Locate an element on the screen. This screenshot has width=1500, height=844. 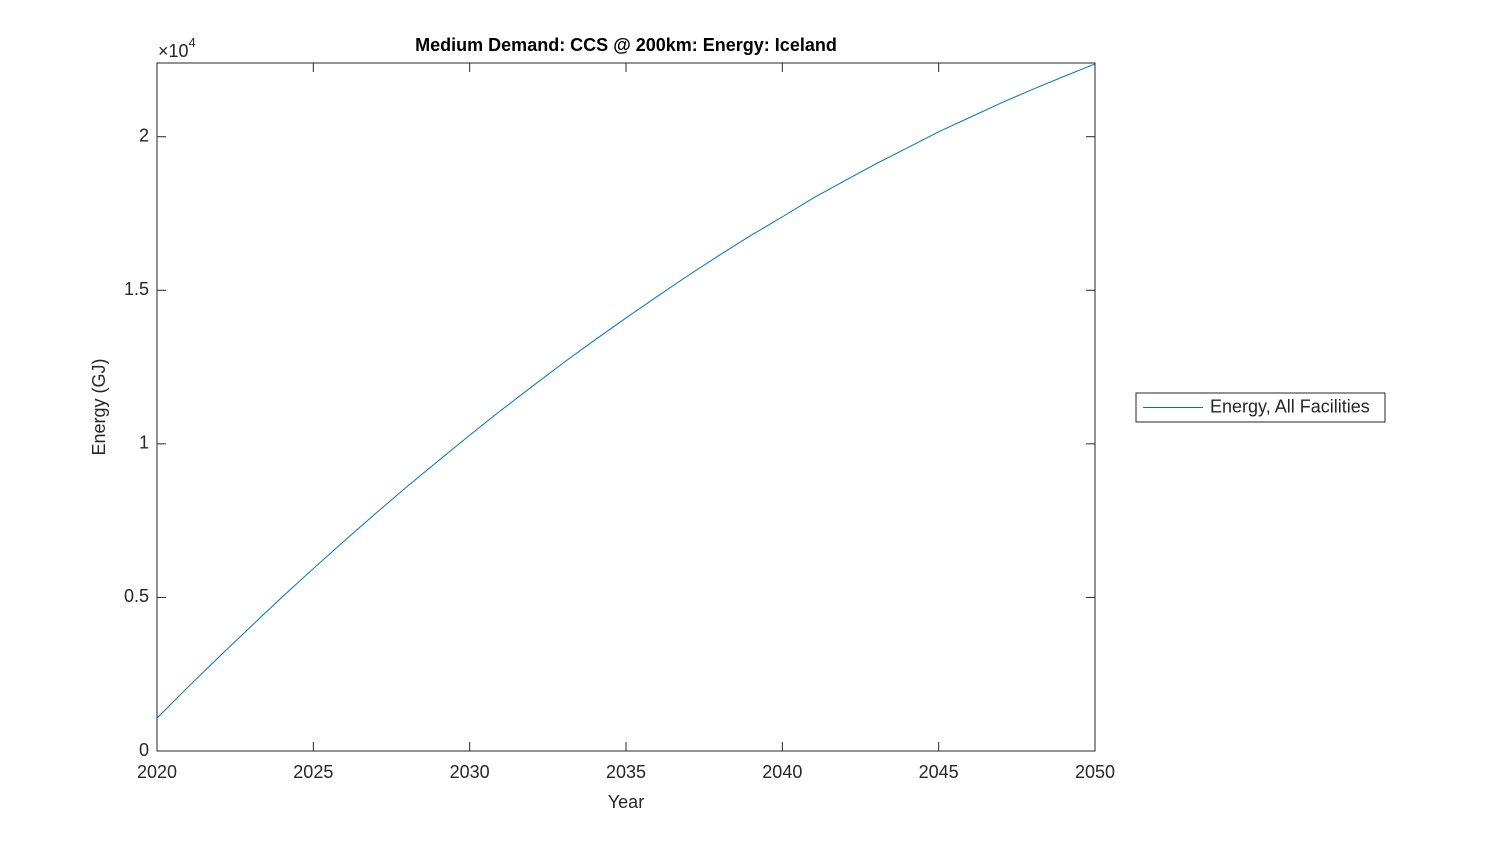
x-tick-label: 2020 is located at coordinates (157, 772).